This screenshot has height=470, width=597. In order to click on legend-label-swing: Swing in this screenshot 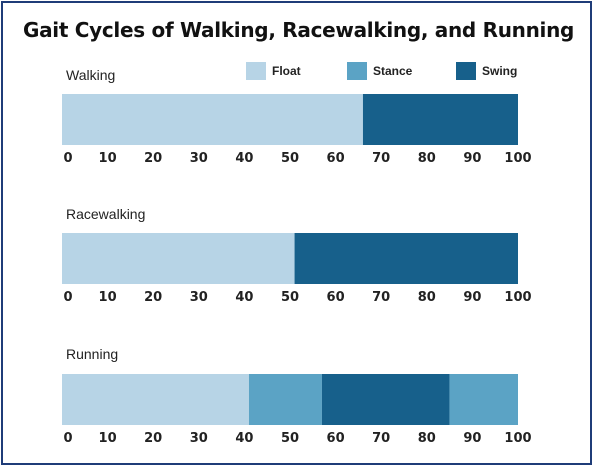, I will do `click(500, 71)`.